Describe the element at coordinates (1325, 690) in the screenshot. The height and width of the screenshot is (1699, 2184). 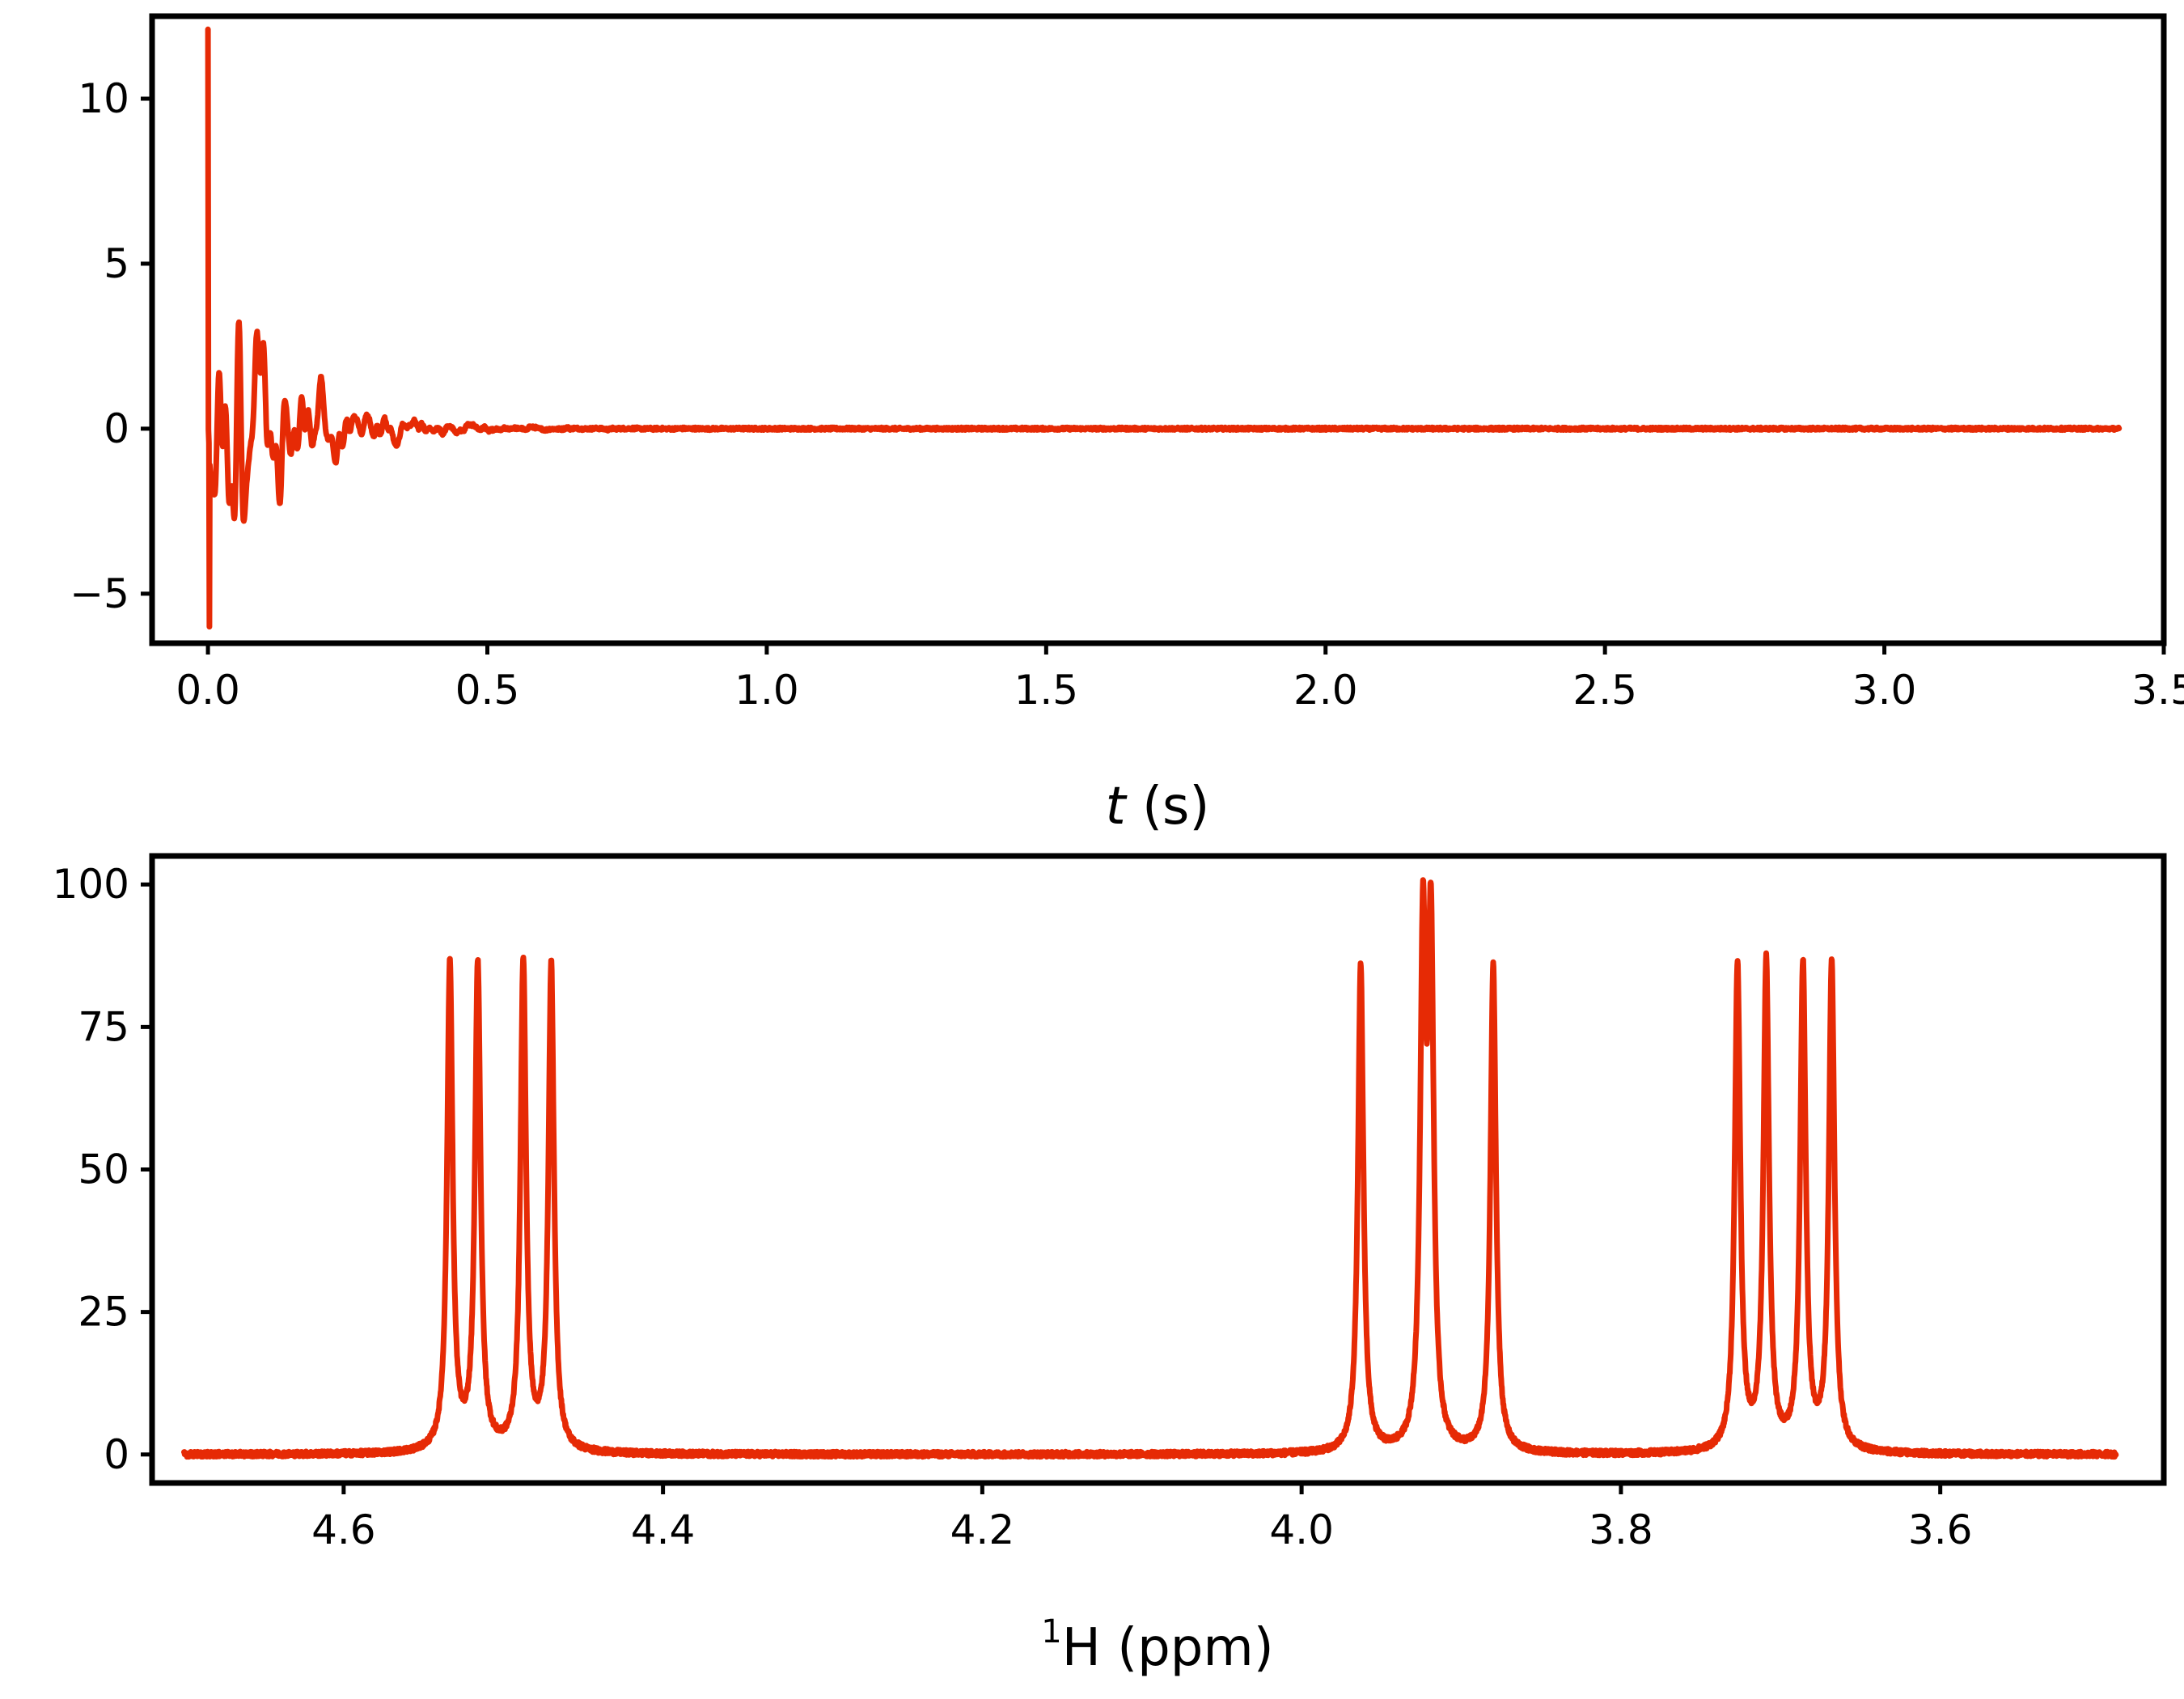
I see `fid-x-tick-label: 2.0` at that location.